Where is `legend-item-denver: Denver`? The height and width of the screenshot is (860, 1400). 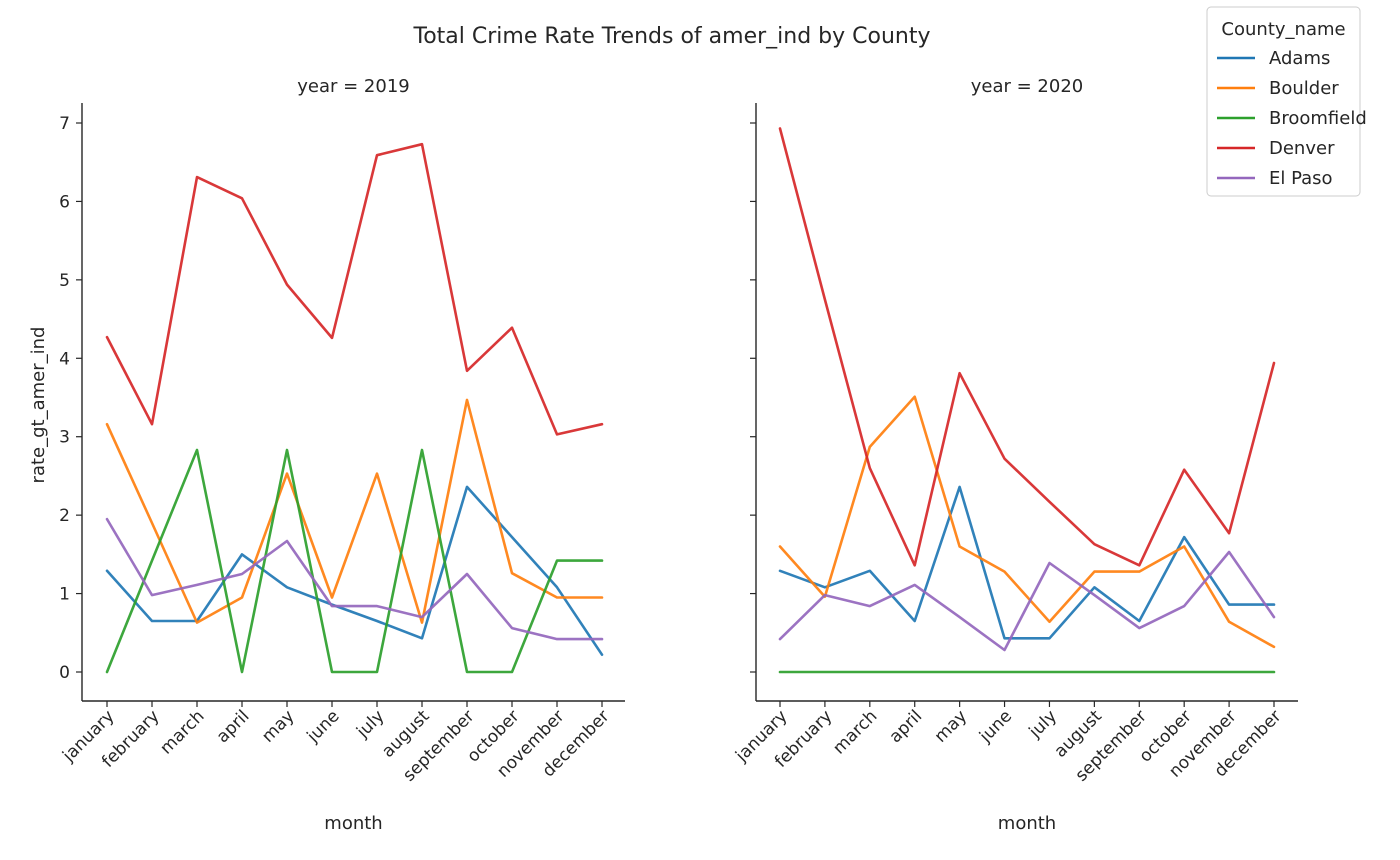
legend-item-denver: Denver is located at coordinates (1276, 148).